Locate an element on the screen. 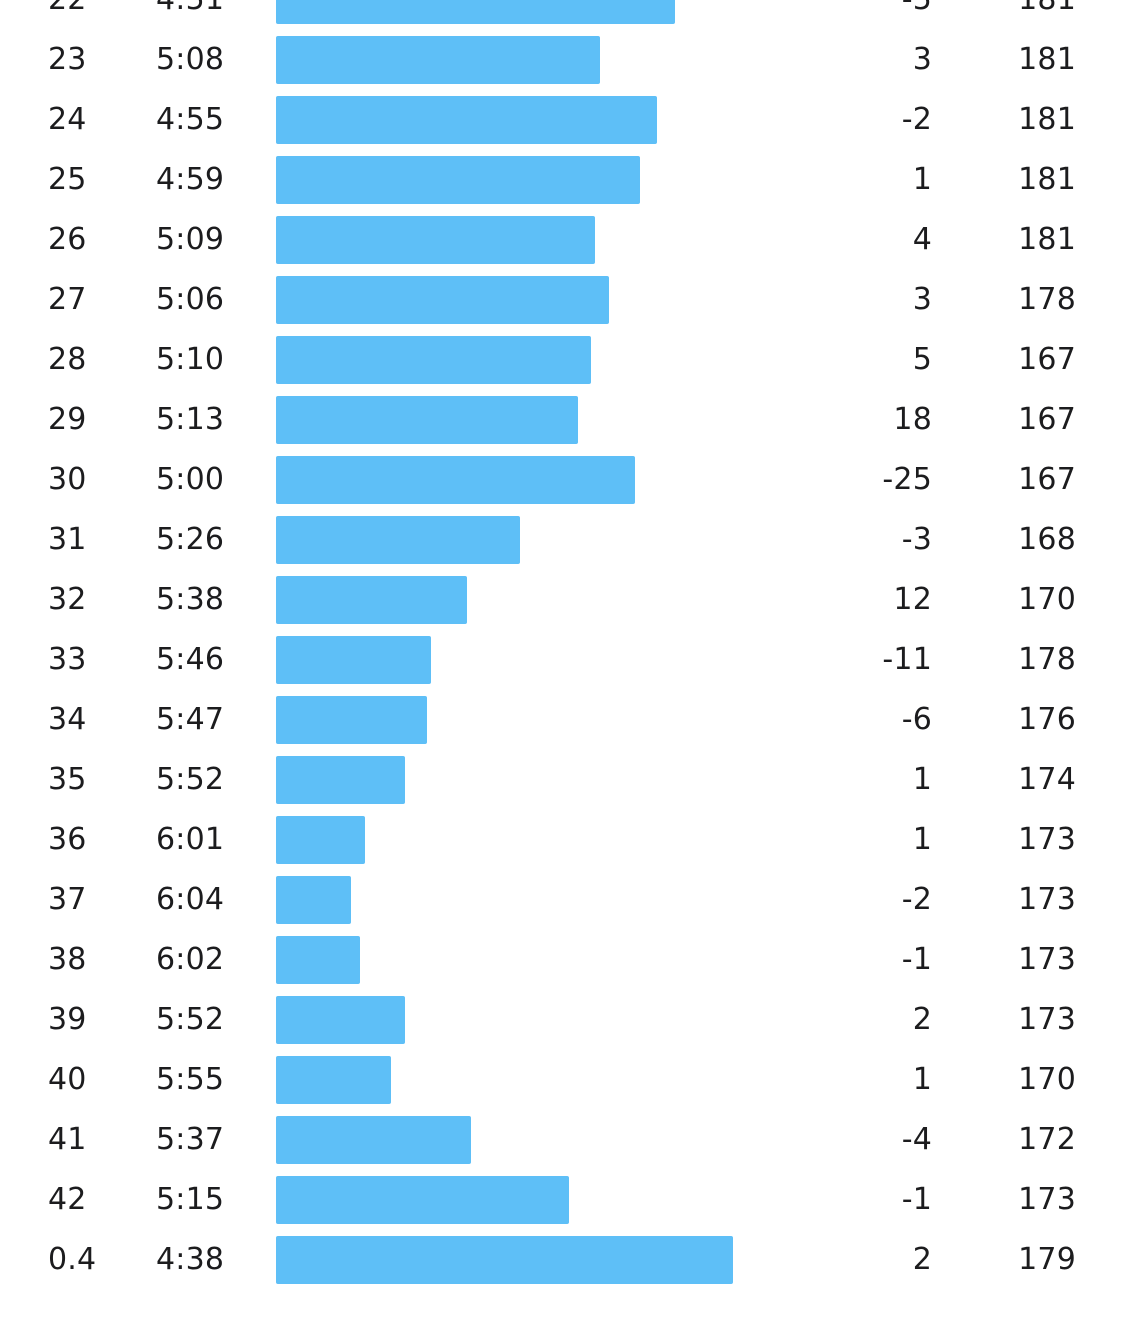  split-elevation-value: -3 is located at coordinates (916, 539).